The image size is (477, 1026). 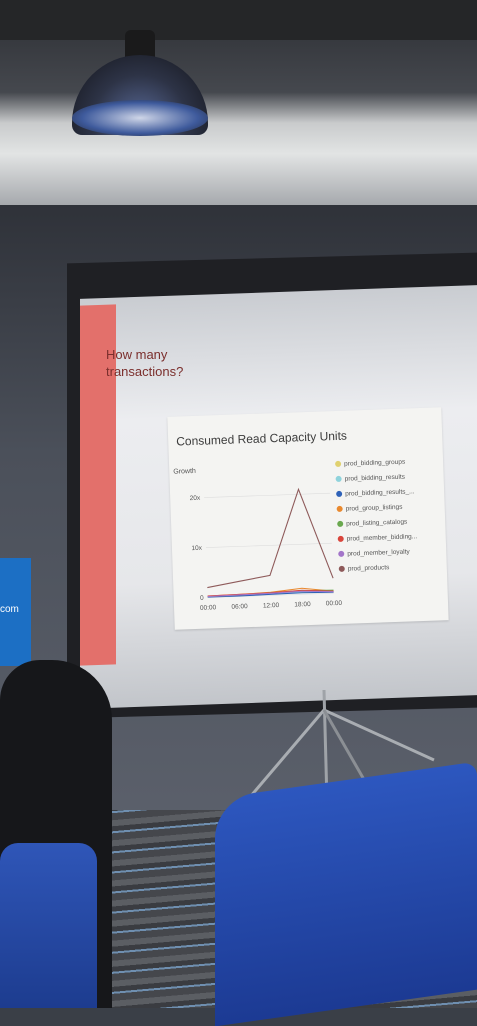 I want to click on legend-label: prod_listing_catalogs, so click(x=377, y=523).